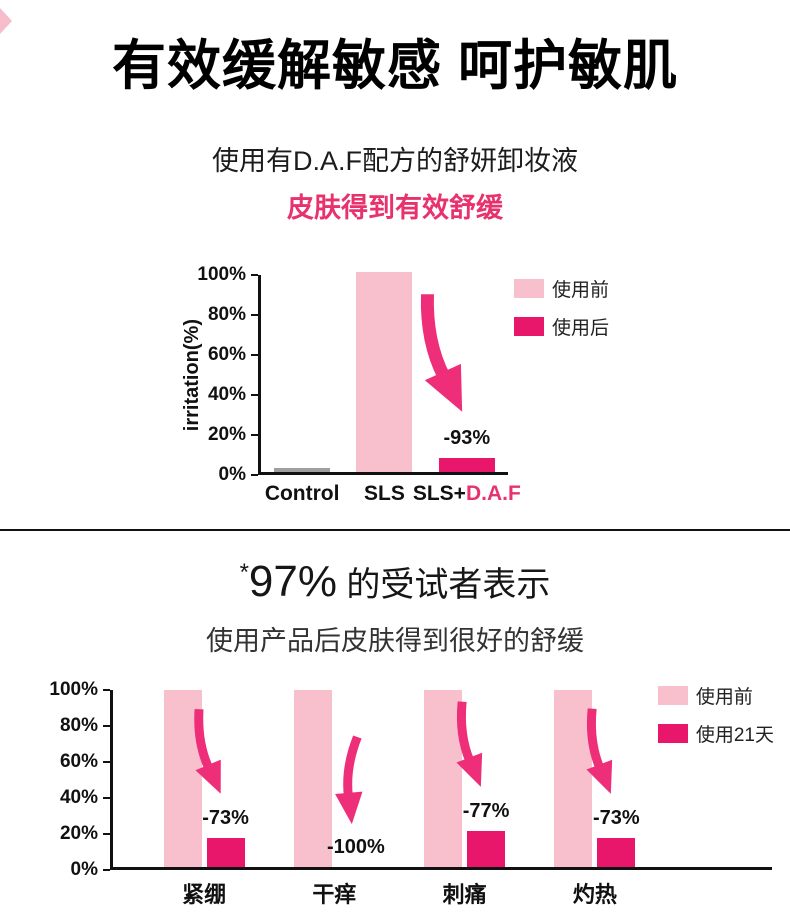  Describe the element at coordinates (580, 328) in the screenshot. I see `legend-label: 使用后` at that location.